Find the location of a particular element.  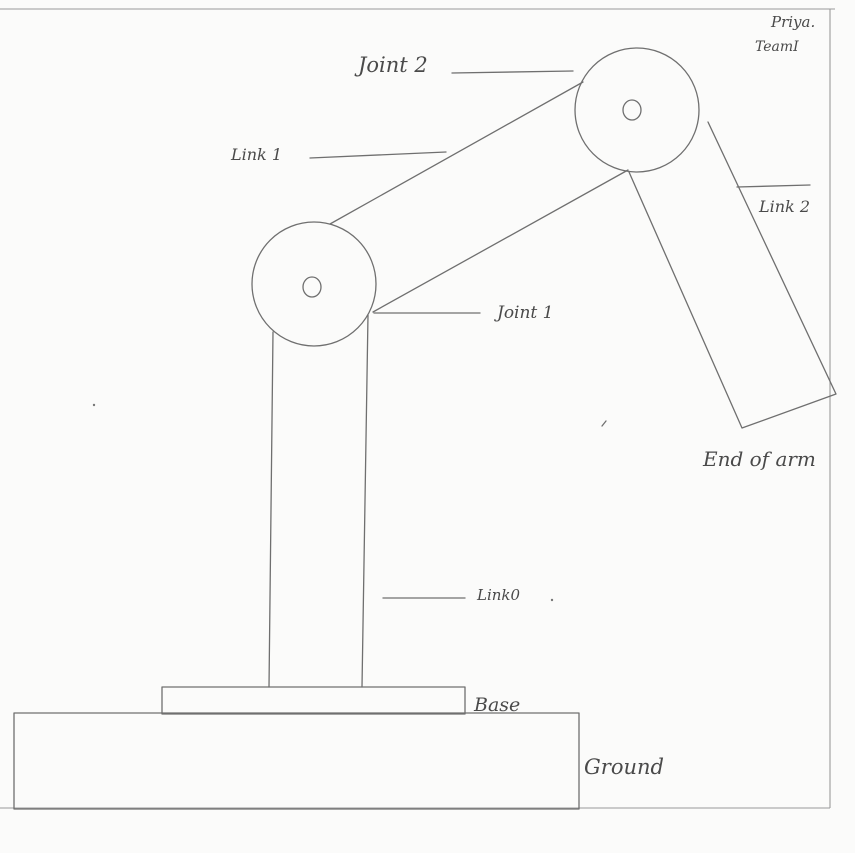

label-link-1: Link 1 is located at coordinates (256, 154).